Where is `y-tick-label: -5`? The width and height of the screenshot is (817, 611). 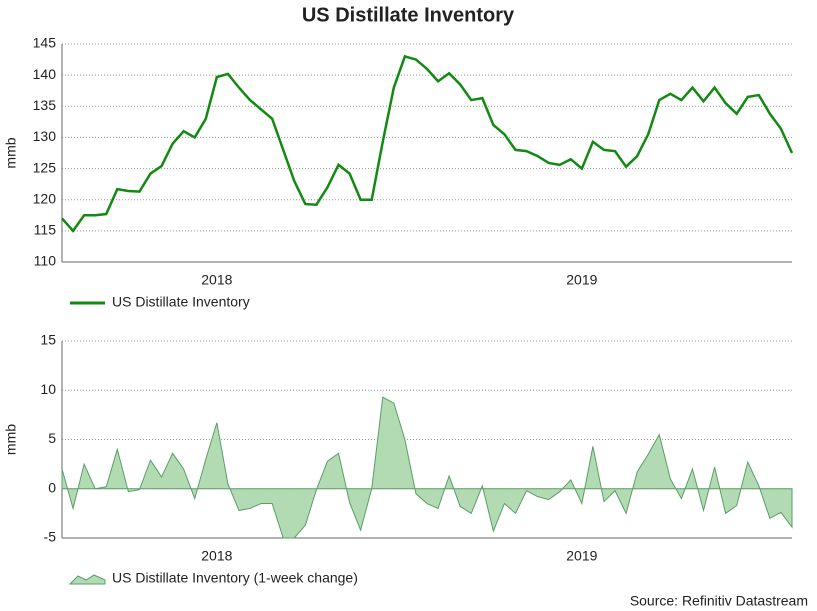
y-tick-label: -5 is located at coordinates (50, 537).